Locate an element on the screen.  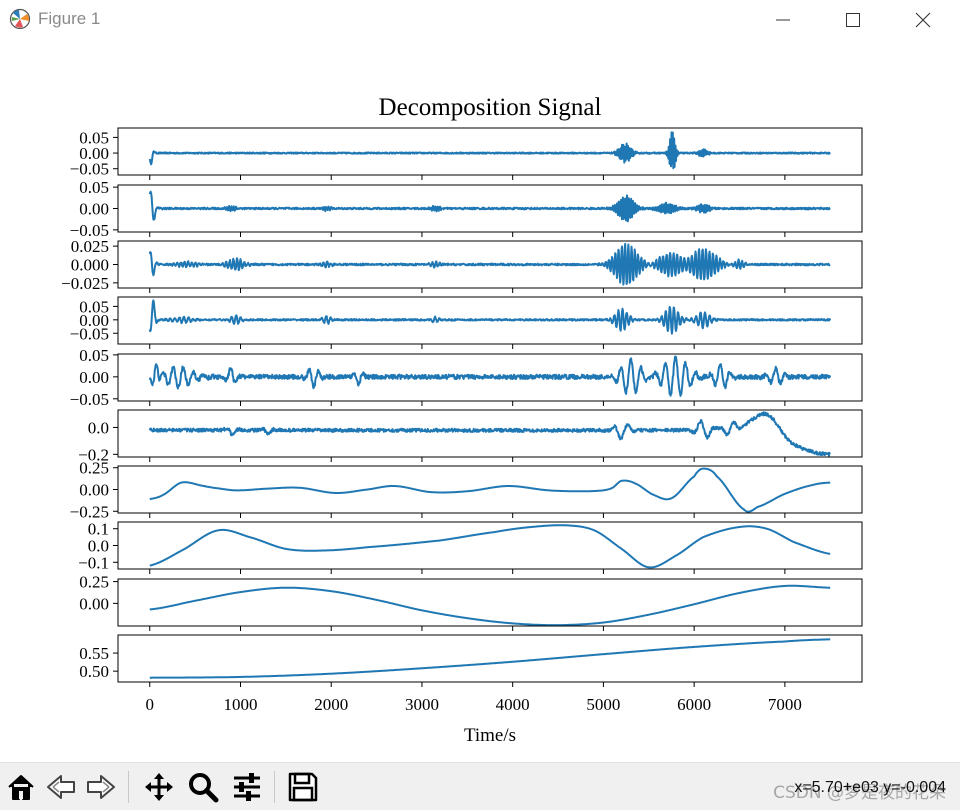
close-icon is located at coordinates (923, 20).